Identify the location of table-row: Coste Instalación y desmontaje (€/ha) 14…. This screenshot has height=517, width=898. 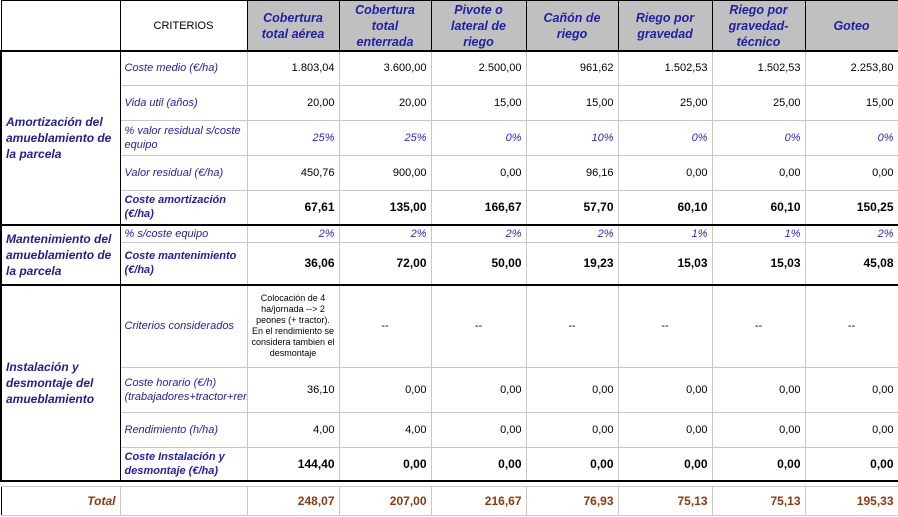
(449, 464).